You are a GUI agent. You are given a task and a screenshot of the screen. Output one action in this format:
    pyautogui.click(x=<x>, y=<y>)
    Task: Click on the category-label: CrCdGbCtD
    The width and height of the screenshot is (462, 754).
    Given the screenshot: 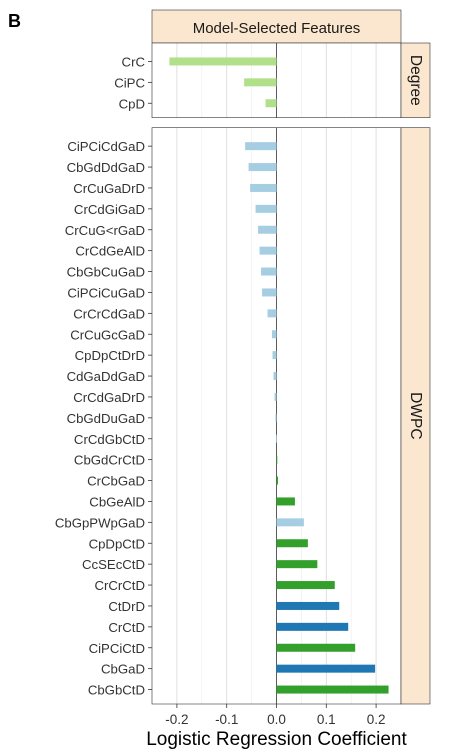 What is the action you would take?
    pyautogui.click(x=109, y=439)
    